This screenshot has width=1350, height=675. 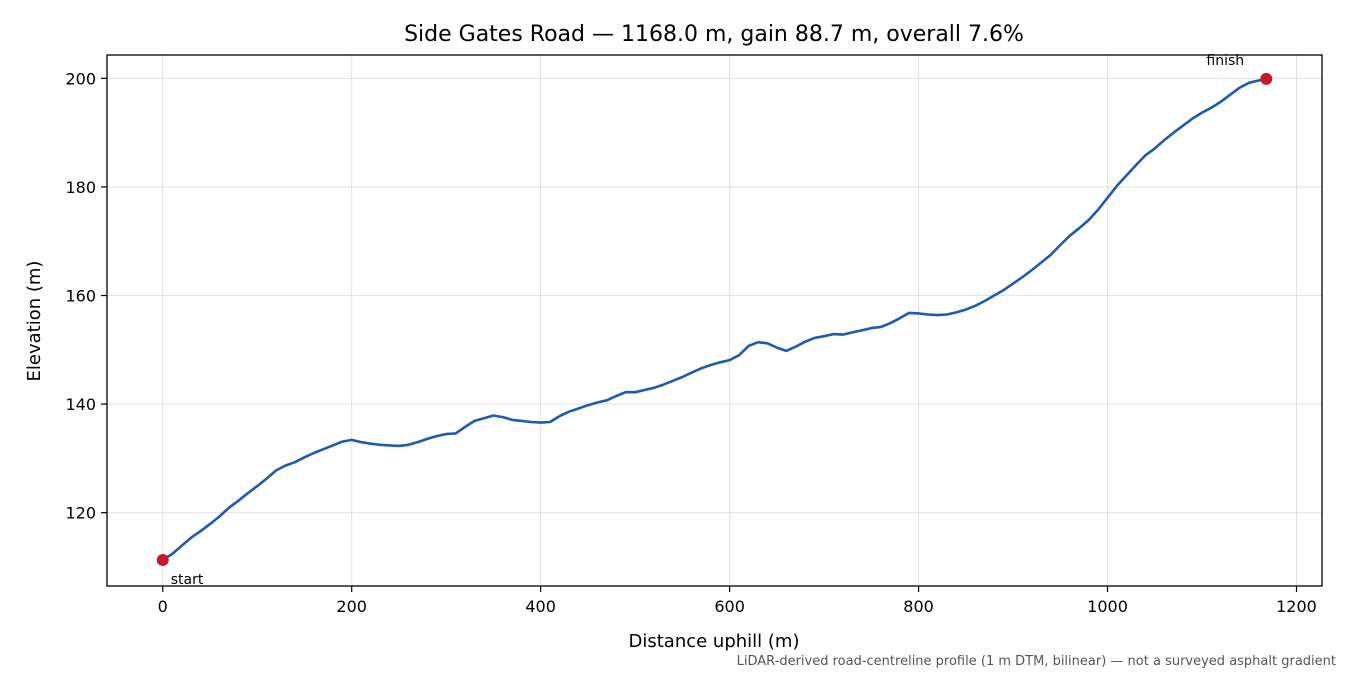 I want to click on x-axis: 0 200 400 600 800 1000 1200, so click(x=737, y=601).